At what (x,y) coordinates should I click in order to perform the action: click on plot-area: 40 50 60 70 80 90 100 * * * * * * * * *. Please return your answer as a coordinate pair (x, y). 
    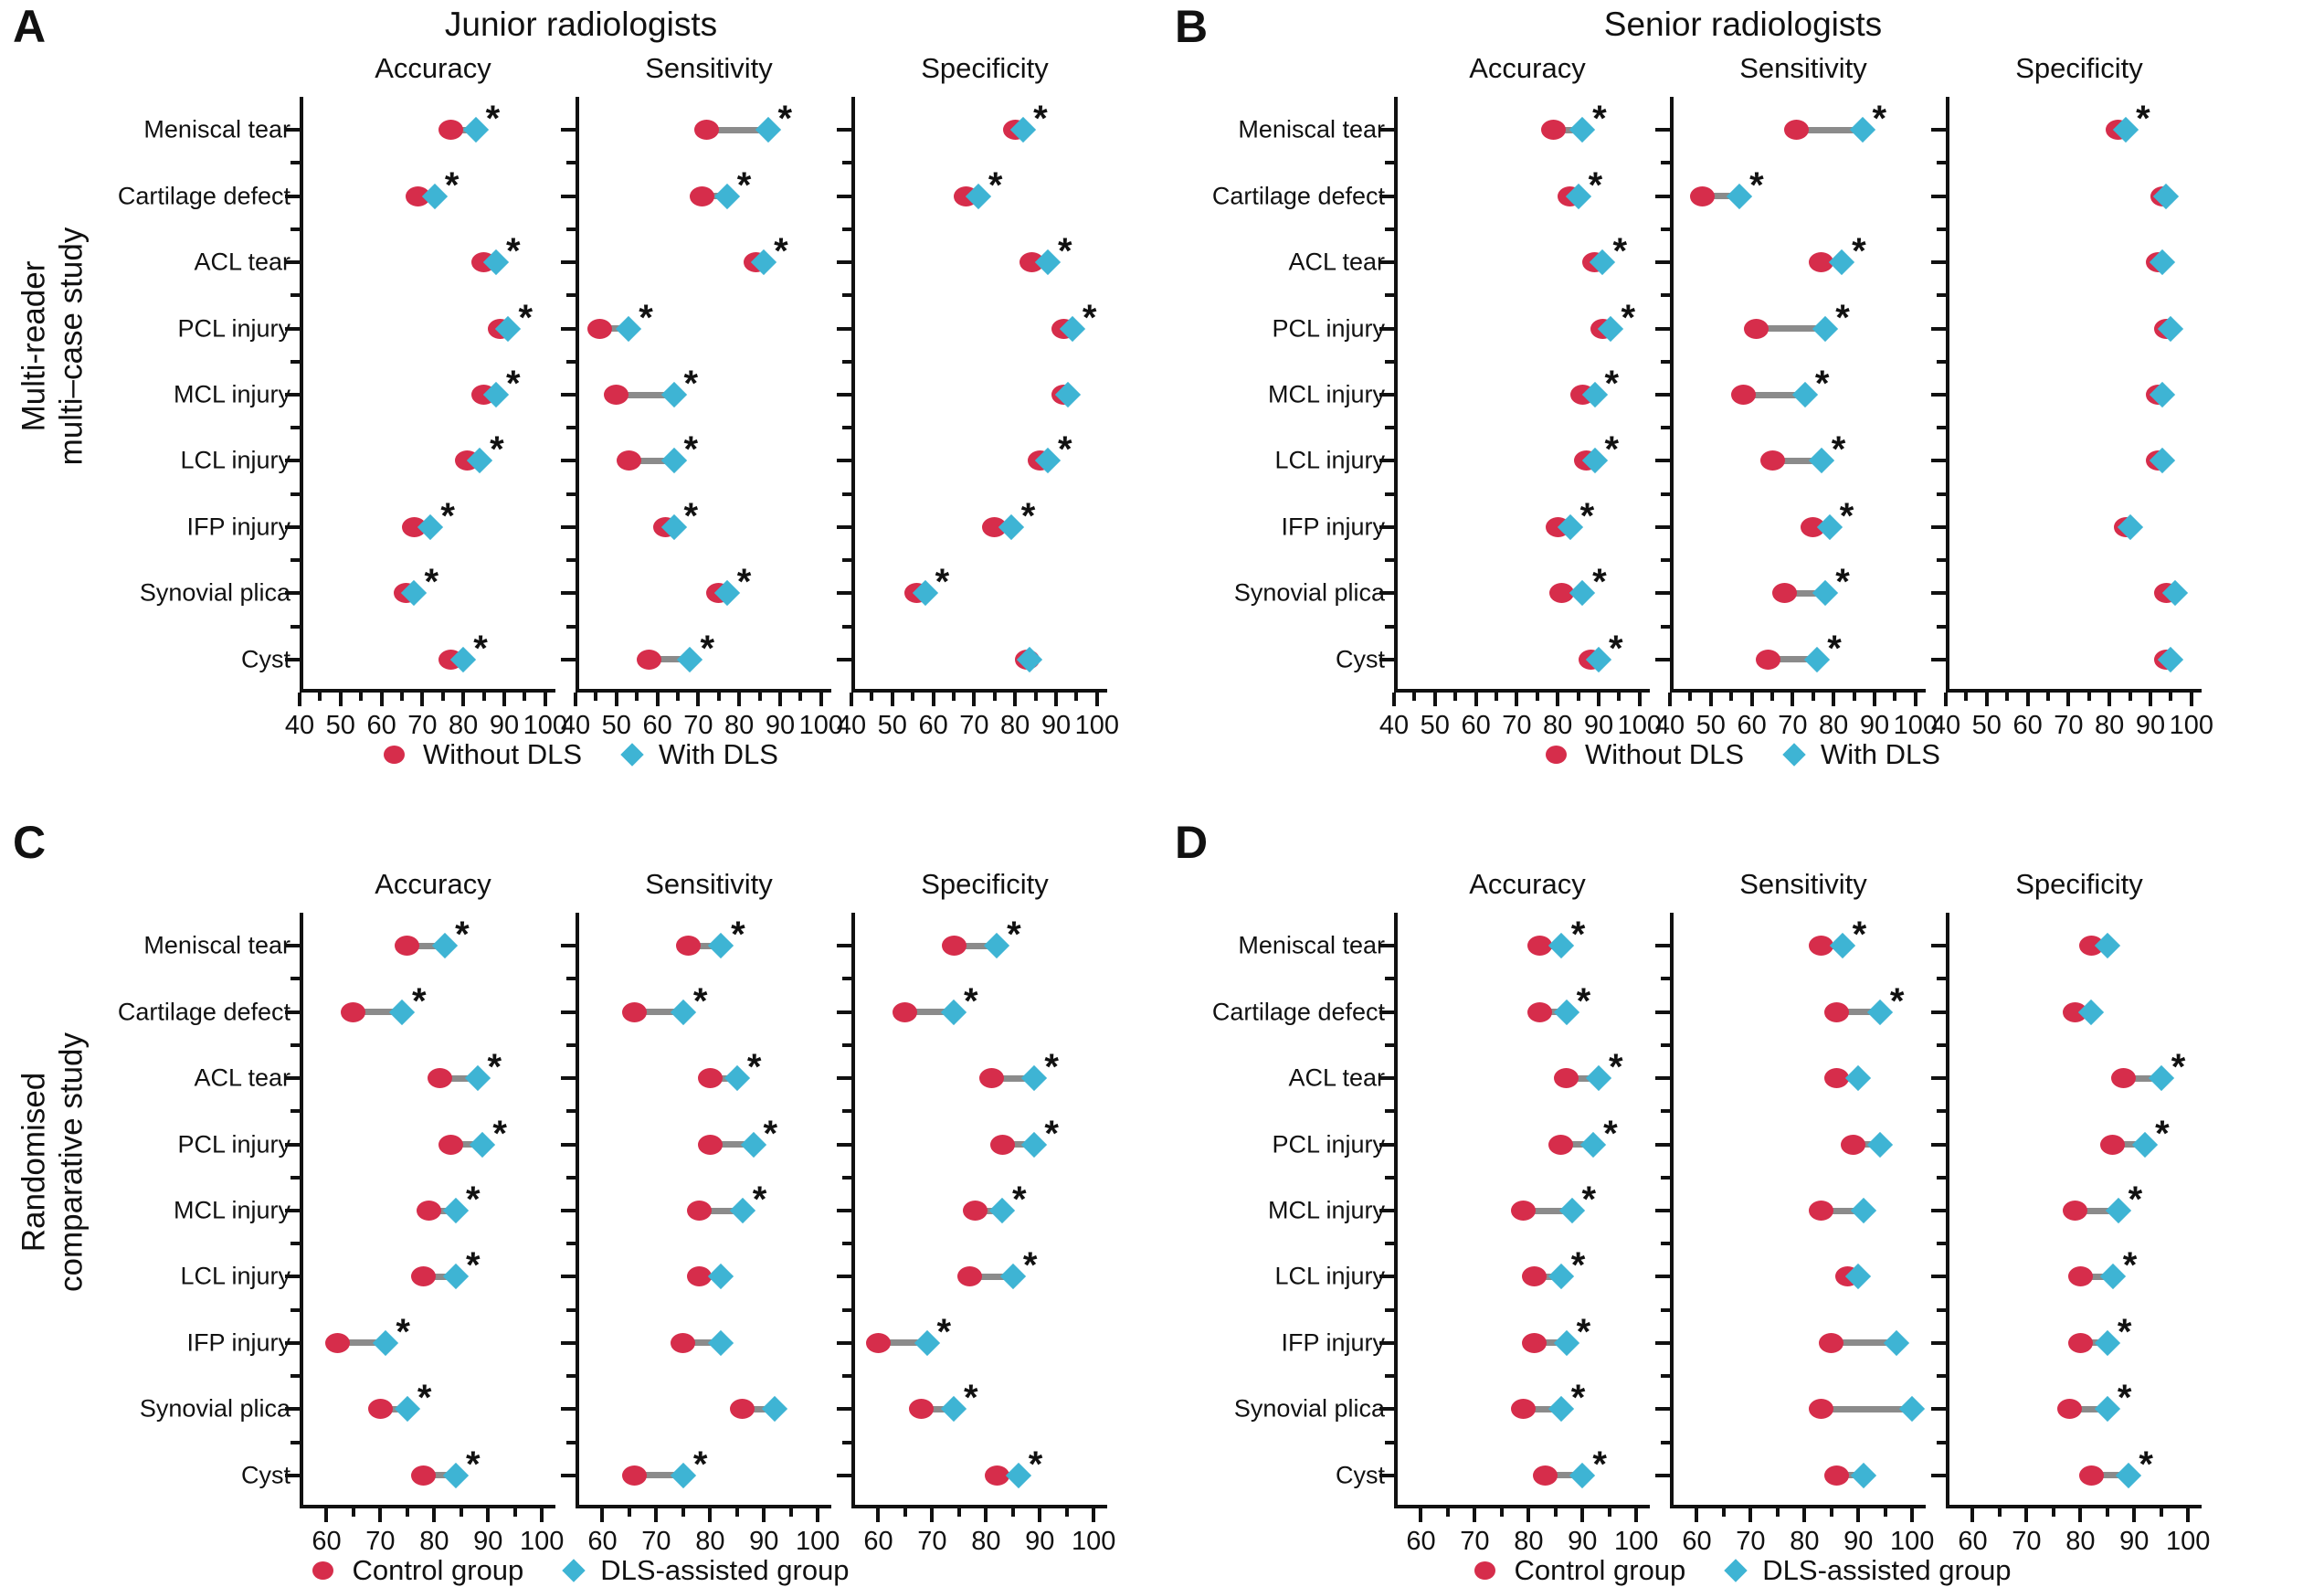
    Looking at the image, I should click on (1520, 418).